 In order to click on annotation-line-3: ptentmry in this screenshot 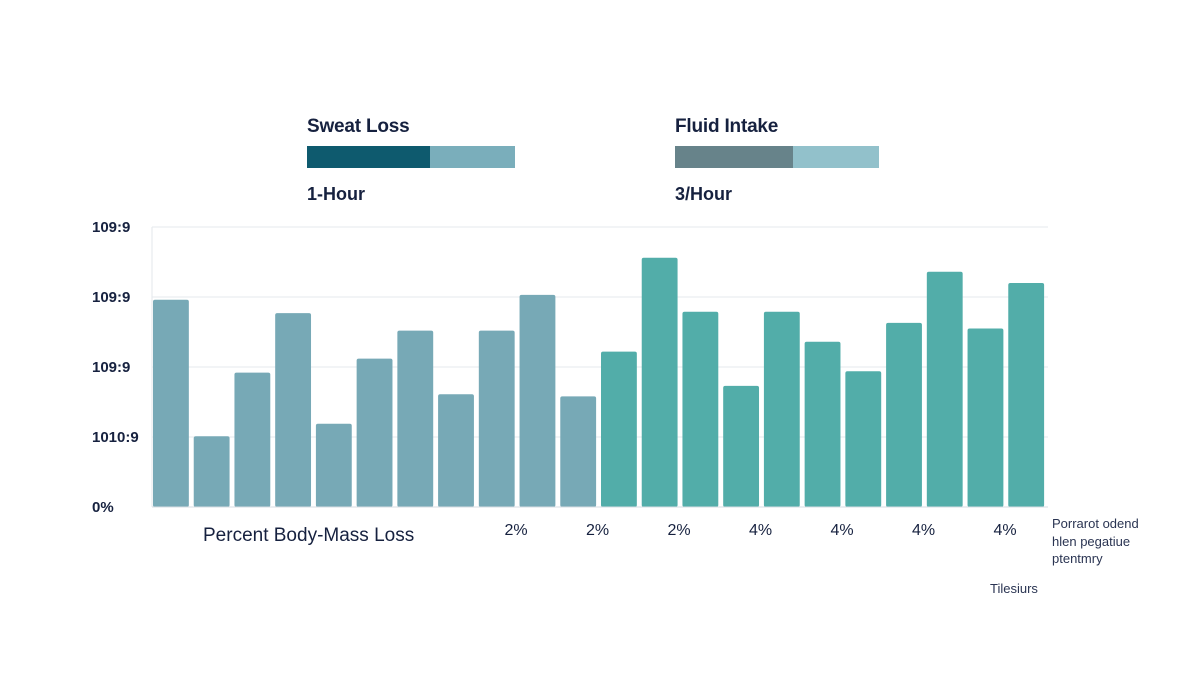, I will do `click(1077, 558)`.